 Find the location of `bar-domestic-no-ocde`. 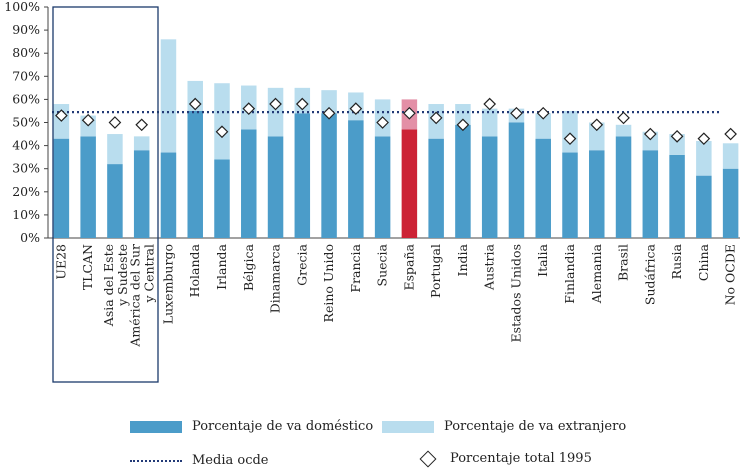

bar-domestic-no-ocde is located at coordinates (730, 203).